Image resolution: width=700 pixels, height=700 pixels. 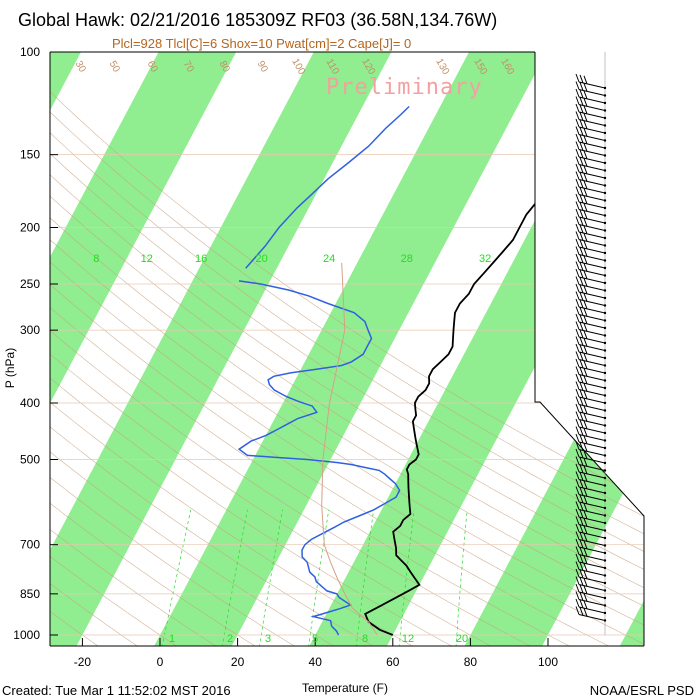 I want to click on y-tick-label: 700, so click(x=30, y=545).